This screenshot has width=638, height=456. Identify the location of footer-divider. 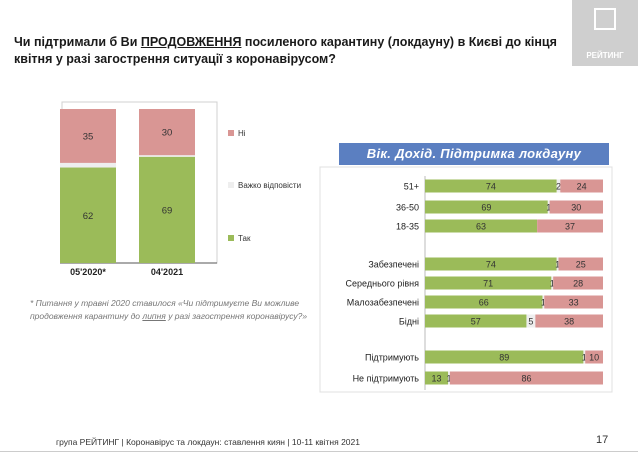
(319, 451).